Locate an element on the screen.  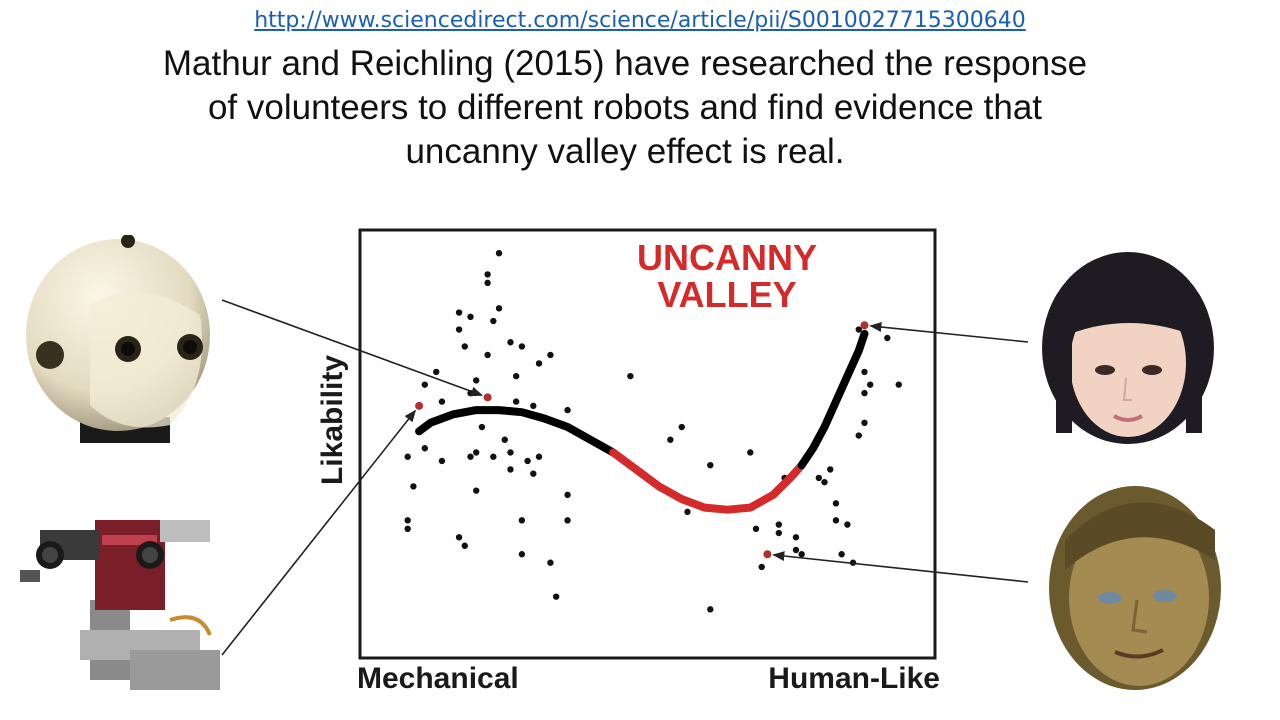
arrow-female-android is located at coordinates (949, 332).